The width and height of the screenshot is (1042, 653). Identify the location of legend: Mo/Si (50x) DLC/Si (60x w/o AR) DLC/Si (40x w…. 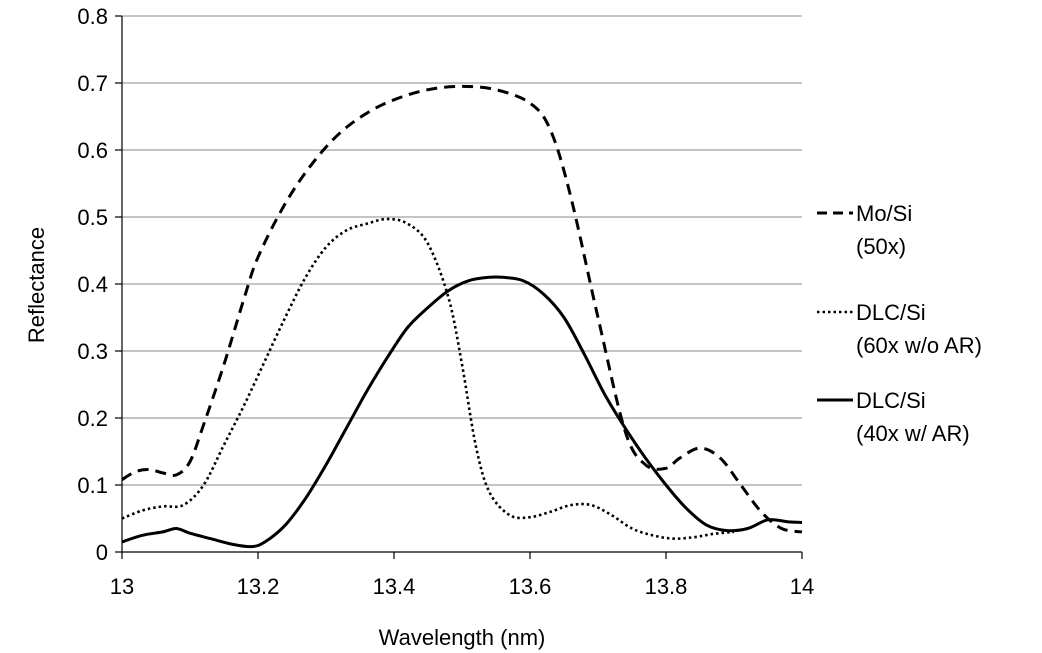
(899, 323).